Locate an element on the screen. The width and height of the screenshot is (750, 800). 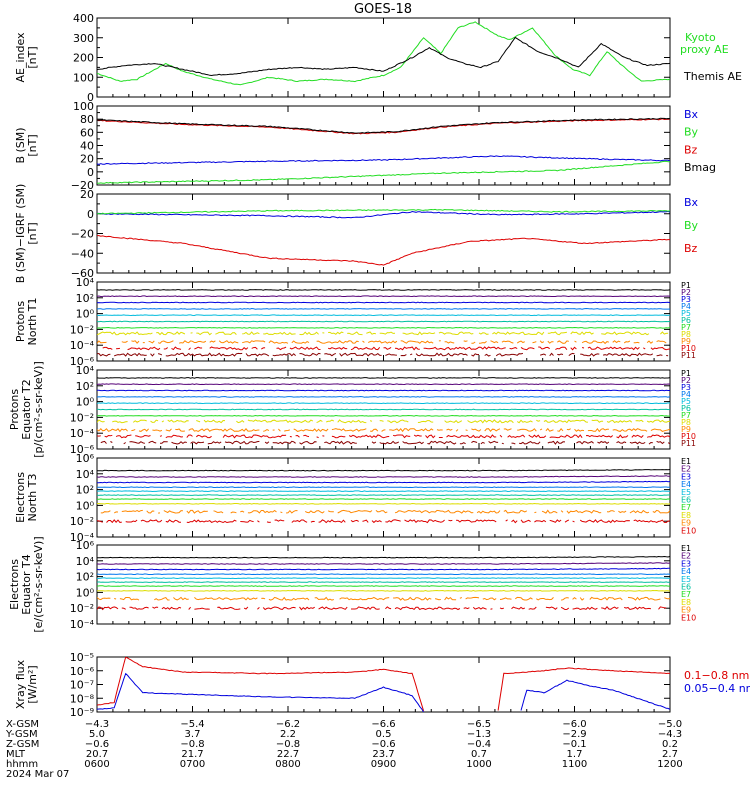
y-tick-label: 40 is located at coordinates (87, 146).